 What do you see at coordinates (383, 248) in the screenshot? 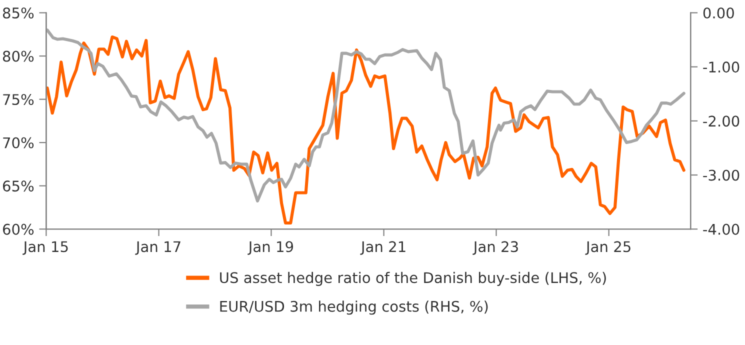
I see `x-tick-label: Jan 21` at bounding box center [383, 248].